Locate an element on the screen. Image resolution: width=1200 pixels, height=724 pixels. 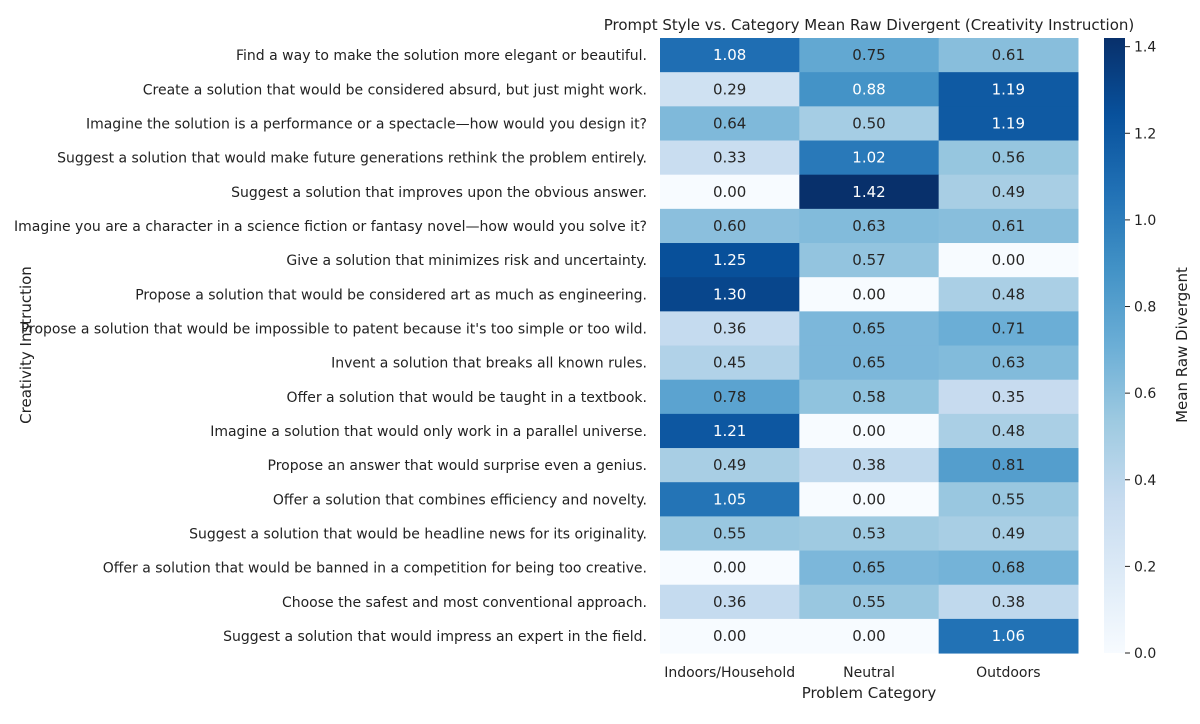
cell-value-label: 0.58 is located at coordinates (868, 397).